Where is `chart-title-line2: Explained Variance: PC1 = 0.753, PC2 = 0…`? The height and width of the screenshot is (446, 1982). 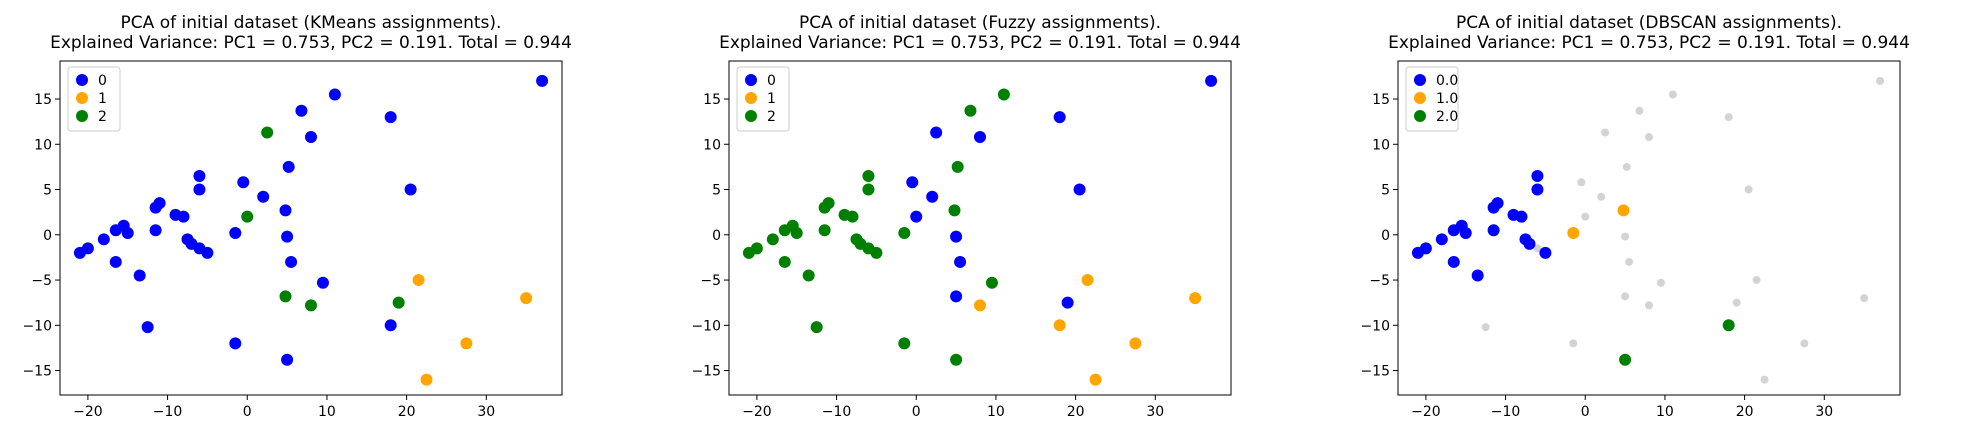 chart-title-line2: Explained Variance: PC1 = 0.753, PC2 = 0… is located at coordinates (980, 43).